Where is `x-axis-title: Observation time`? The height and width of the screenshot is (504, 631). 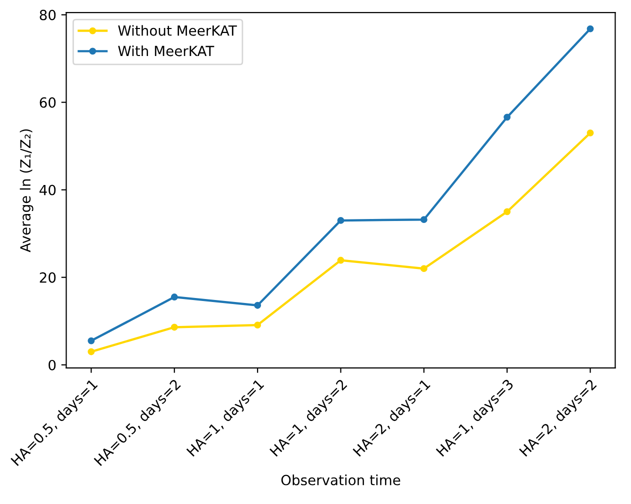
x-axis-title: Observation time is located at coordinates (340, 480).